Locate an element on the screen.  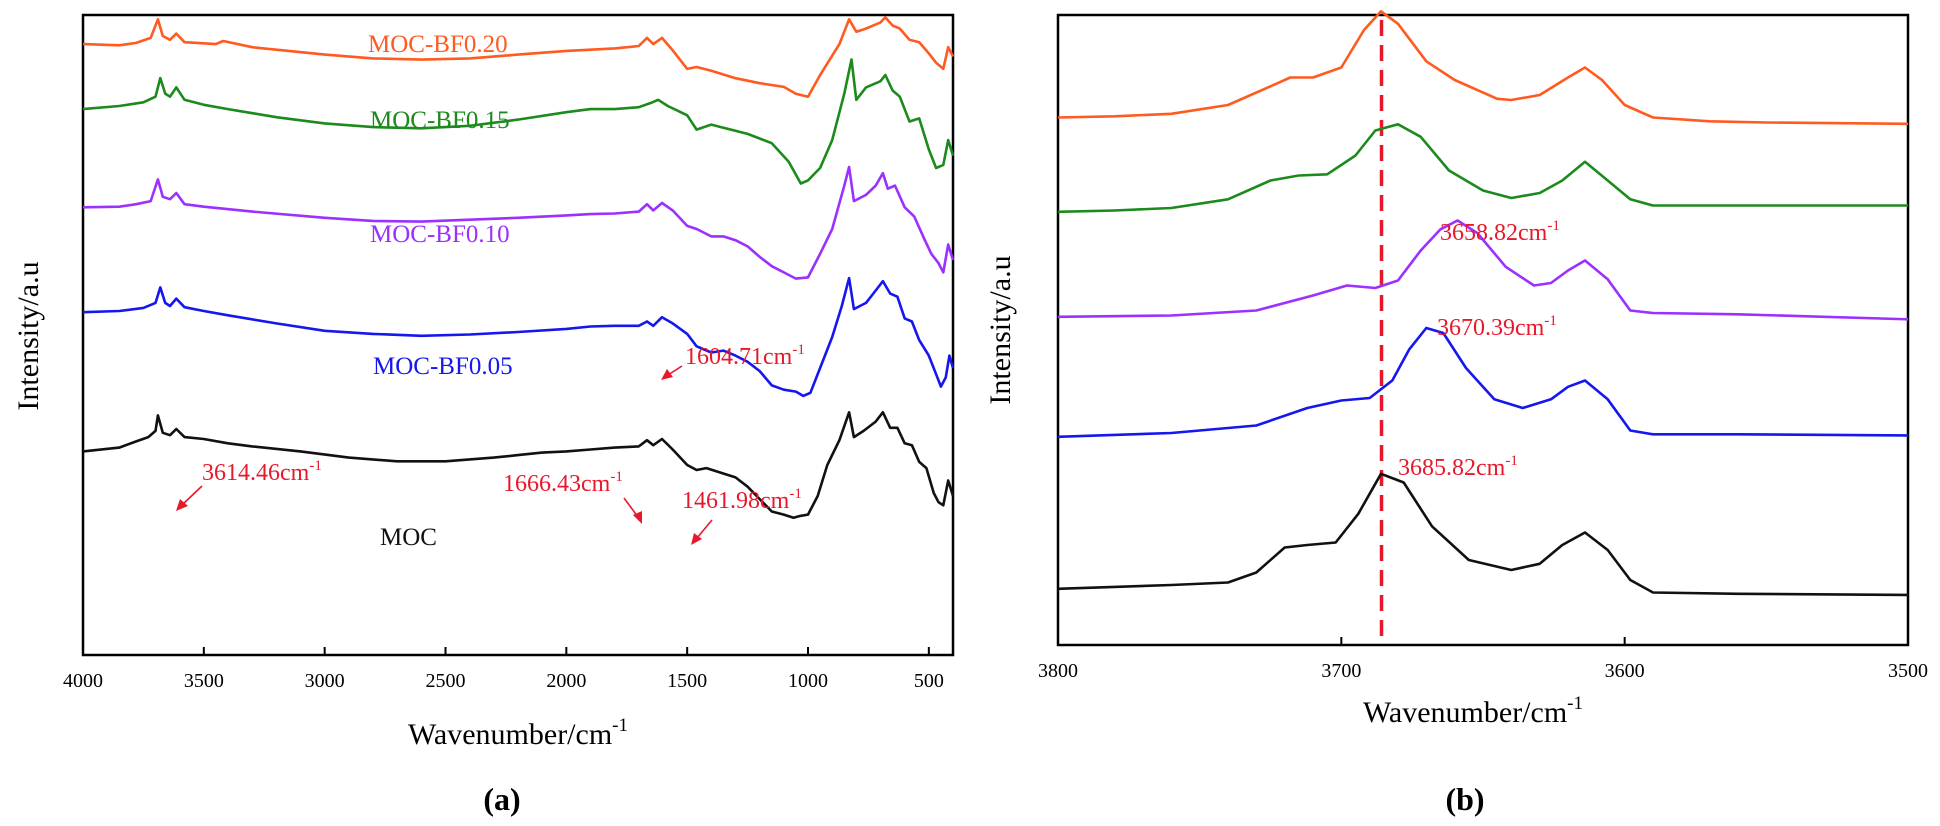
svg-text: 3614.46cm-1 is located at coordinates (262, 472).